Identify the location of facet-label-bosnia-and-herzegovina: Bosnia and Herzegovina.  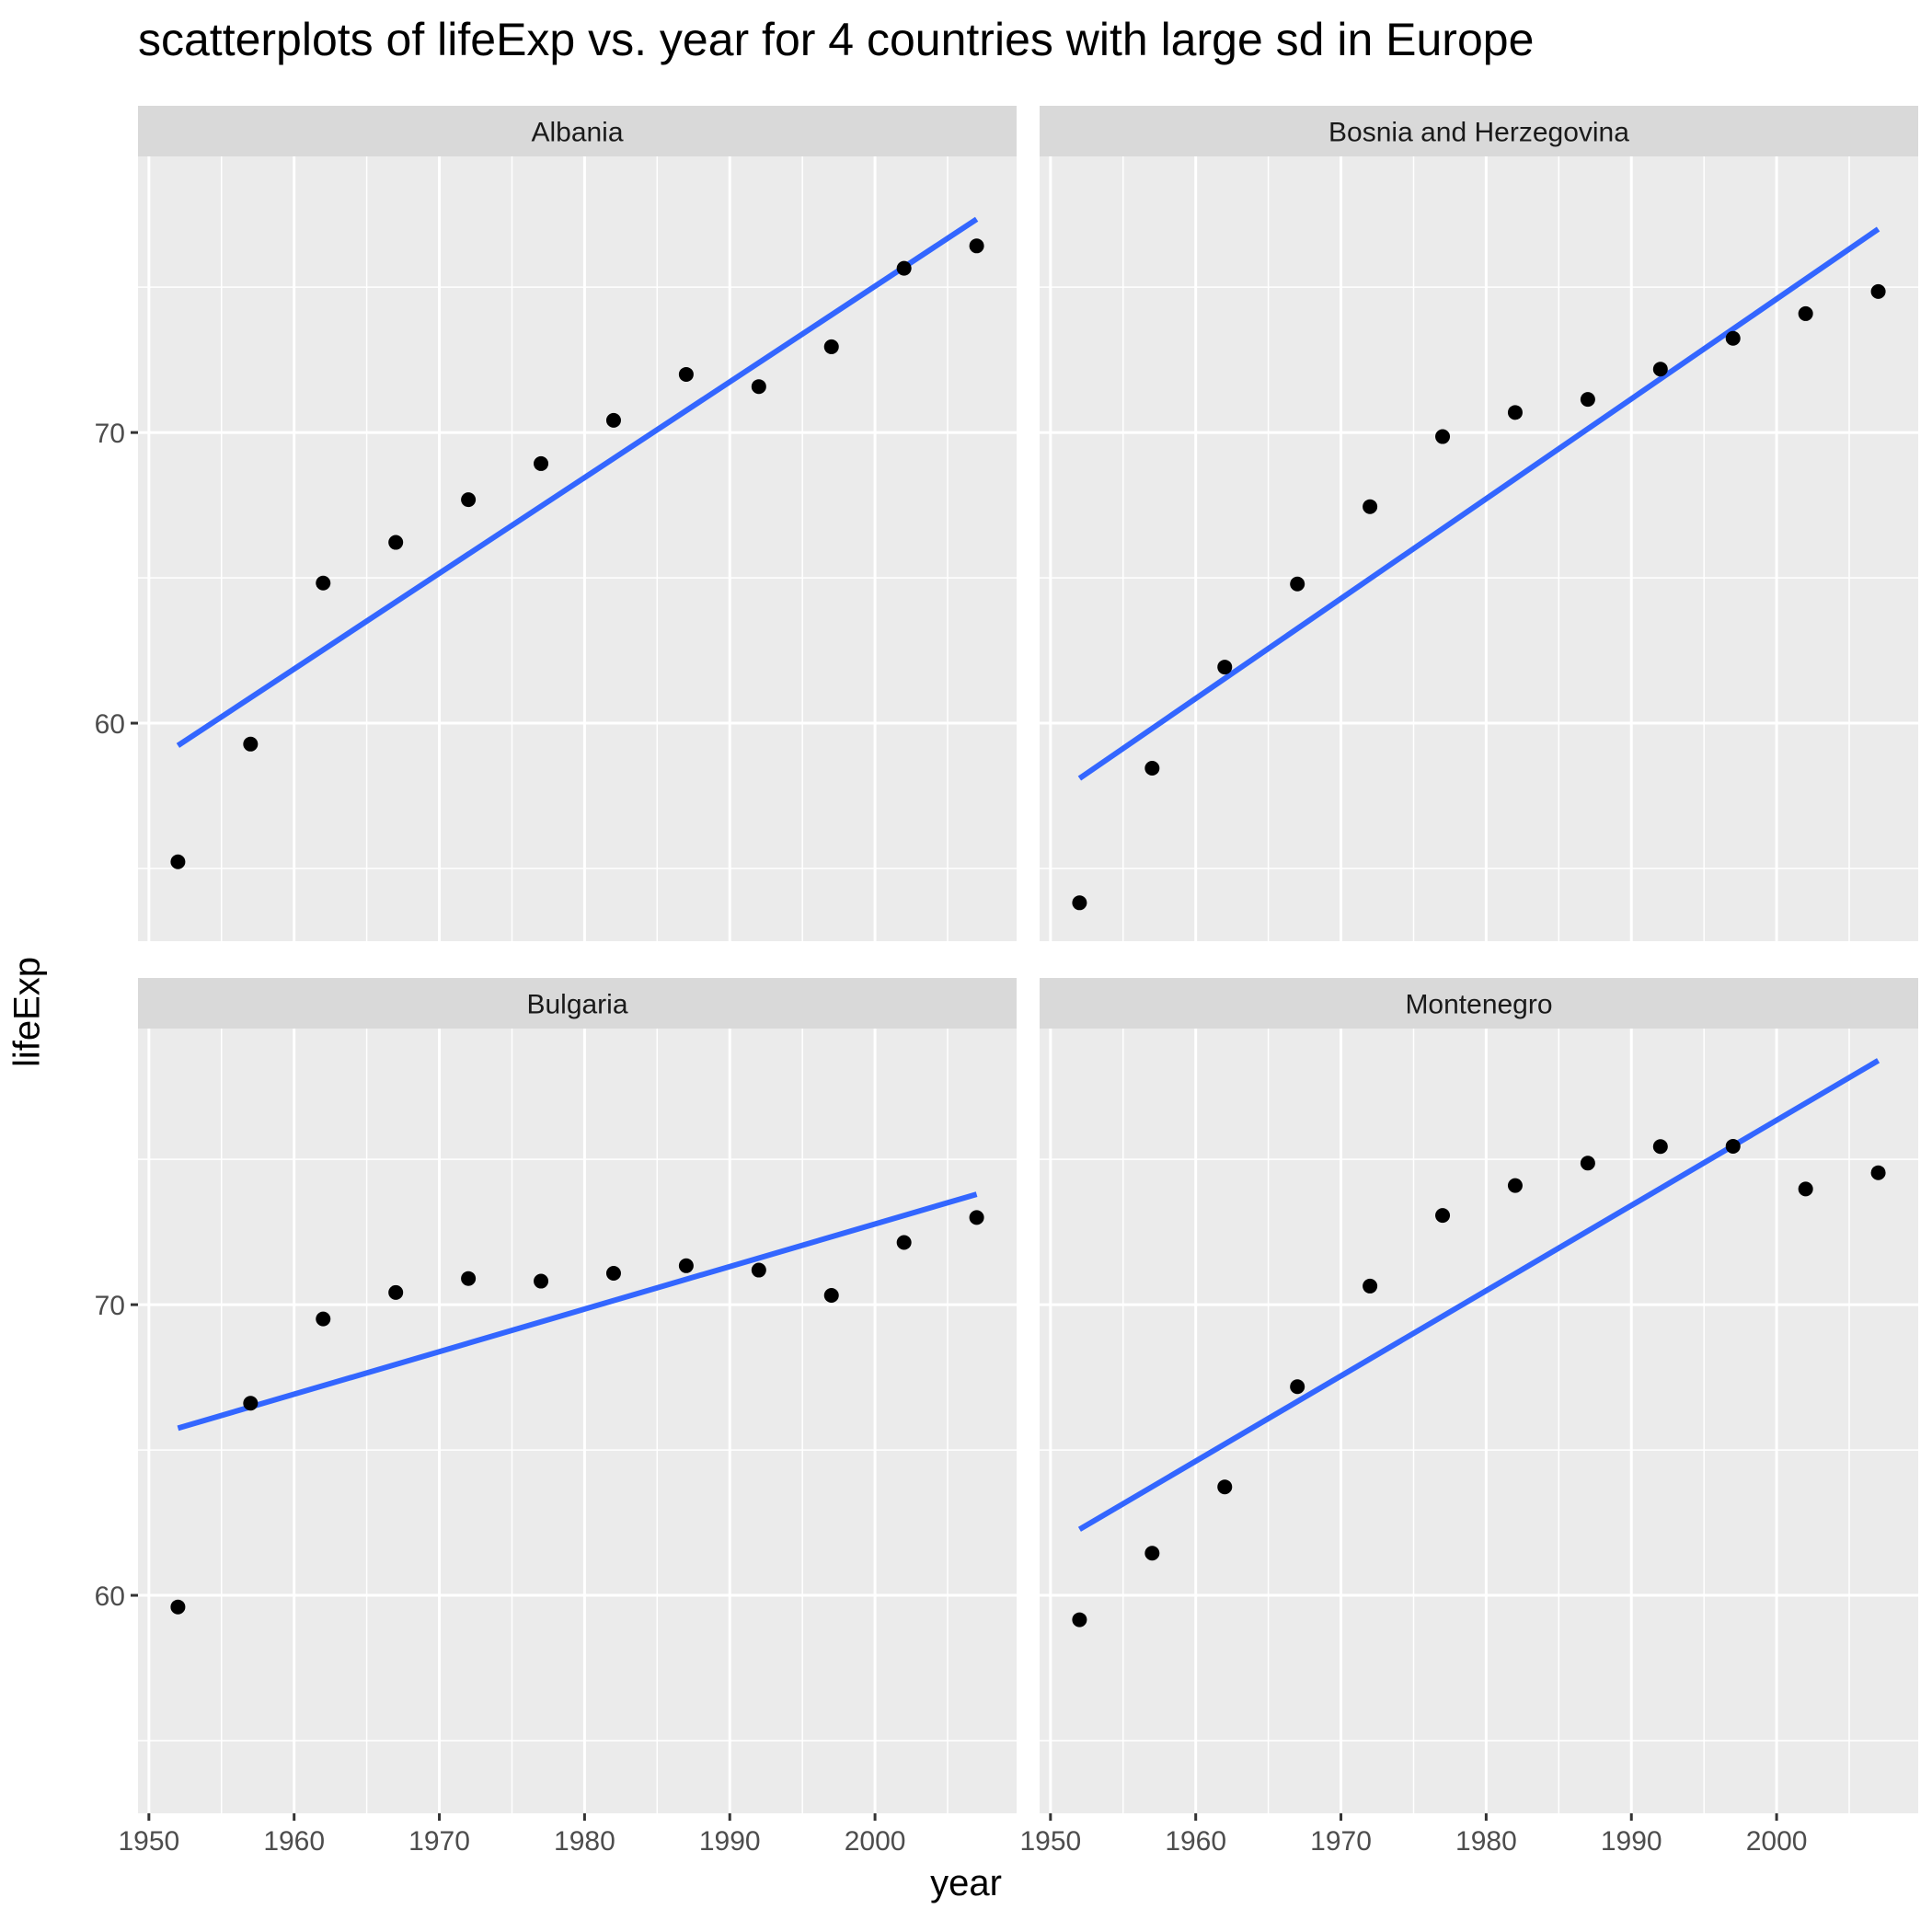
(1478, 133).